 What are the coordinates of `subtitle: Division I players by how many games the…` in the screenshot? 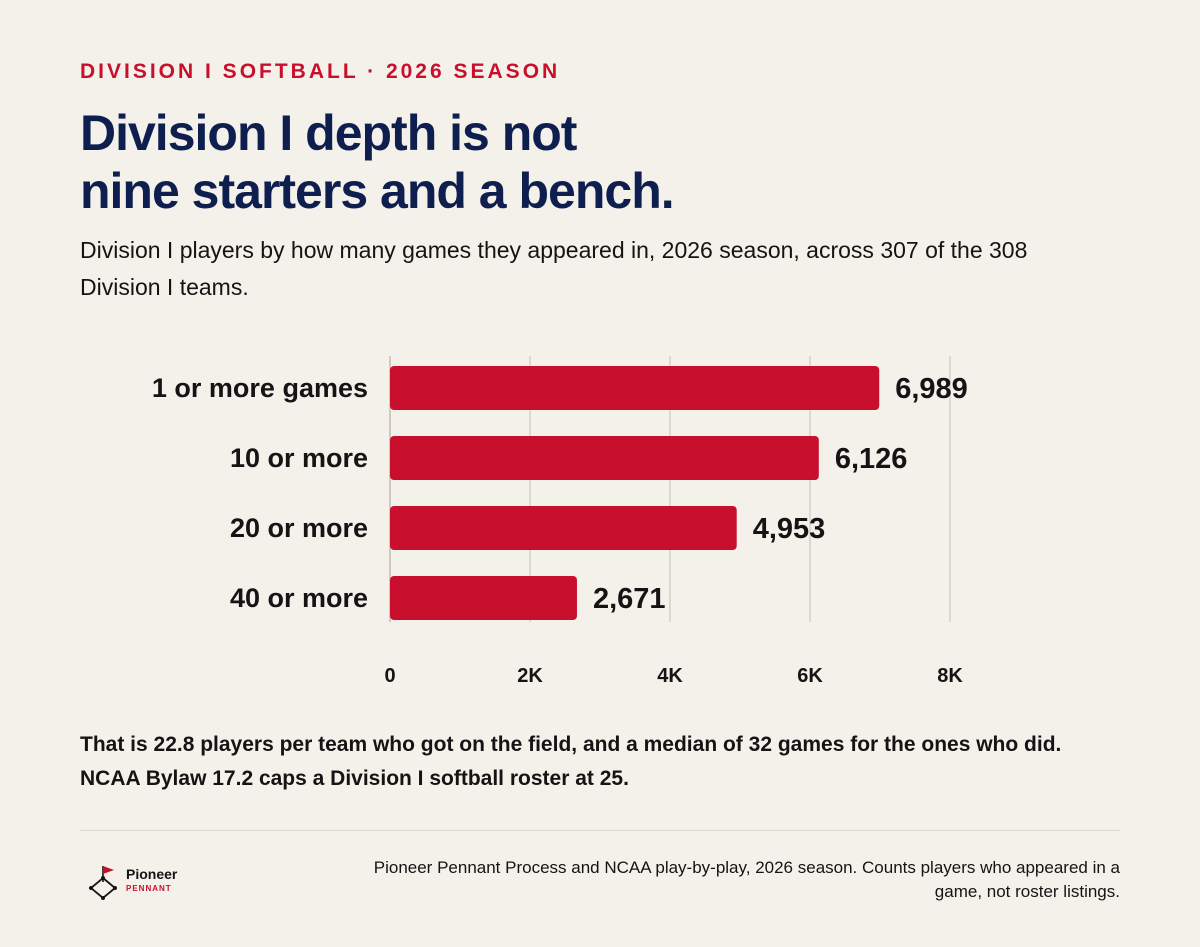 It's located at (554, 268).